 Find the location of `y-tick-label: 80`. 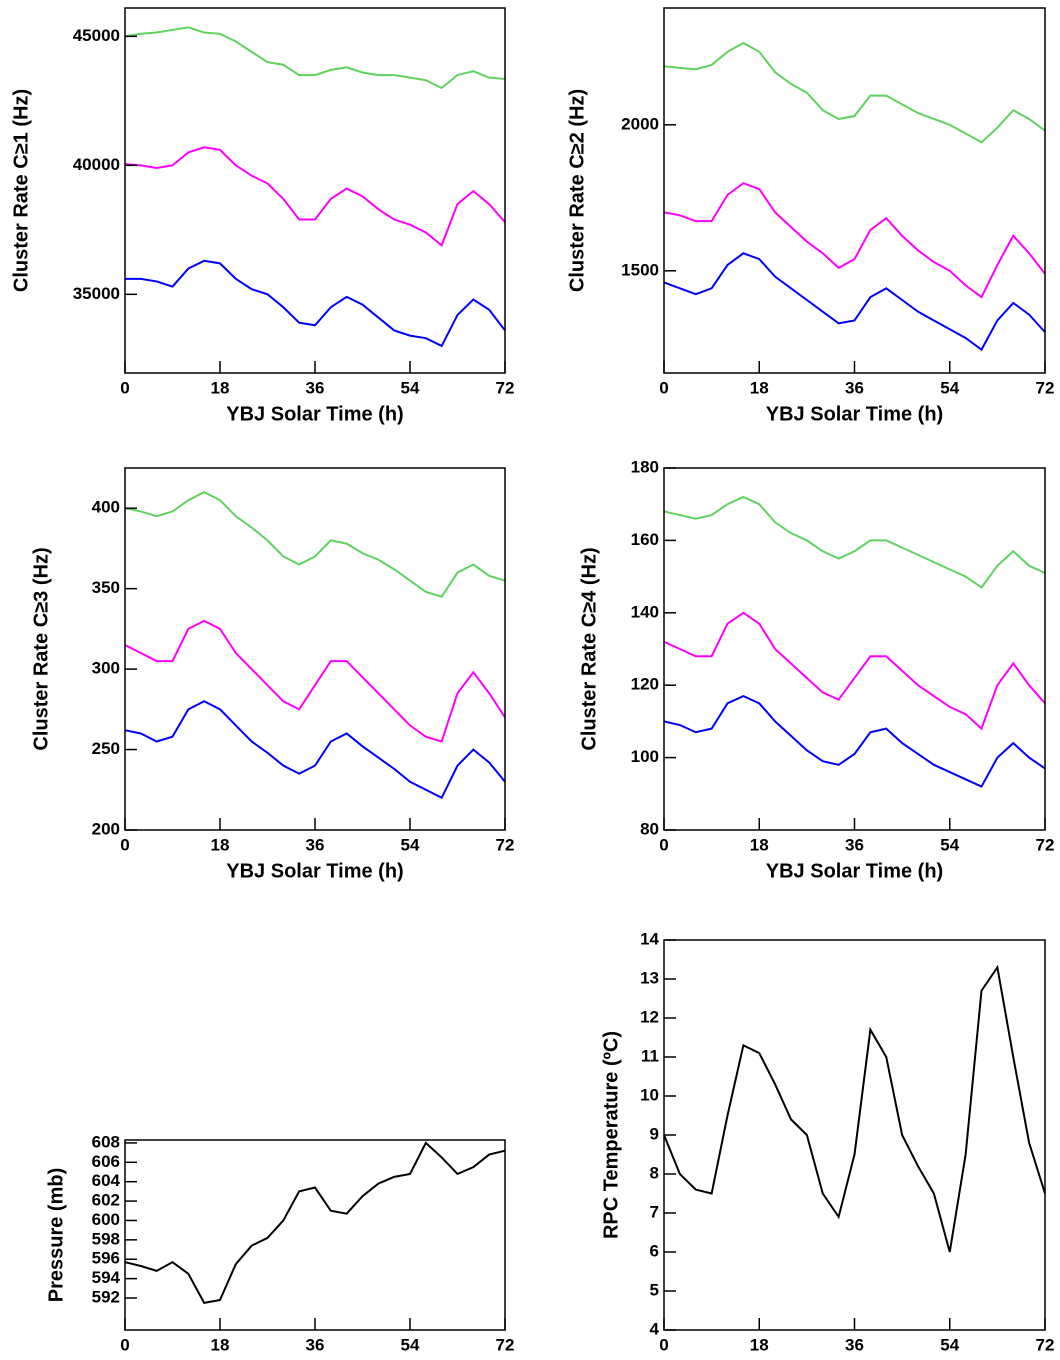

y-tick-label: 80 is located at coordinates (649, 828).